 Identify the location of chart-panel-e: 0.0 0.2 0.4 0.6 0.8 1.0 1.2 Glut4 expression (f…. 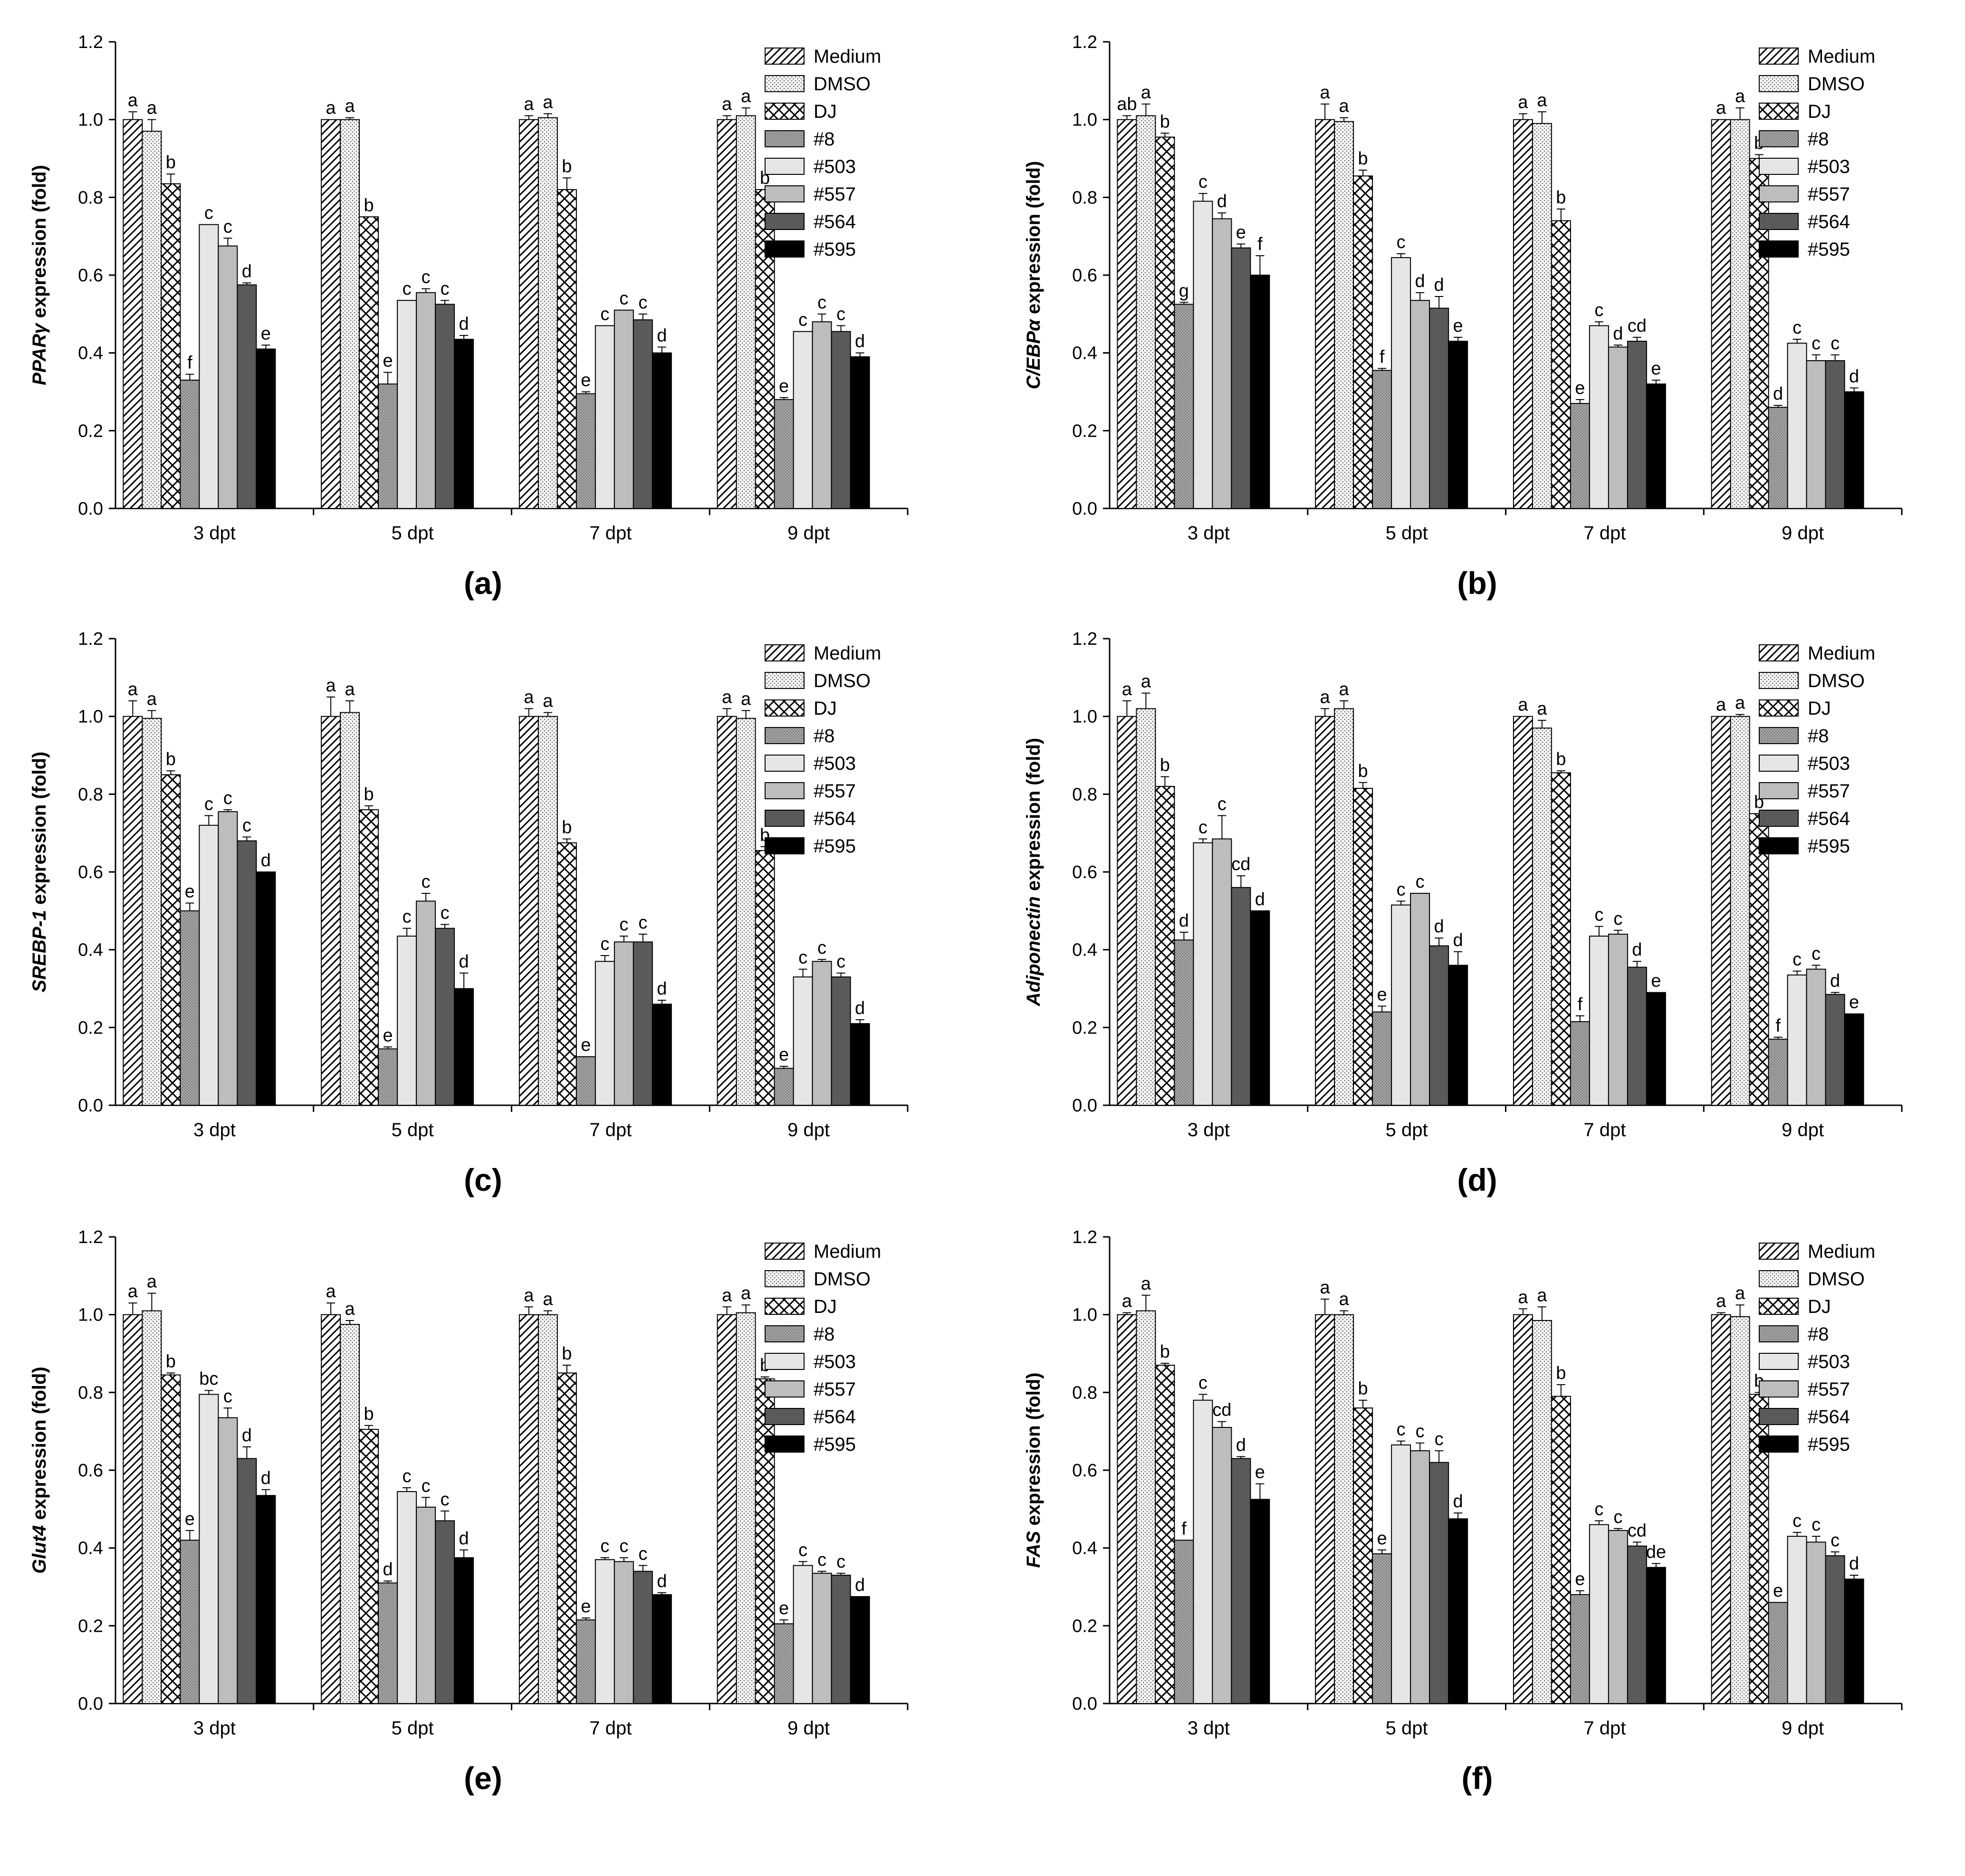
(469, 1511).